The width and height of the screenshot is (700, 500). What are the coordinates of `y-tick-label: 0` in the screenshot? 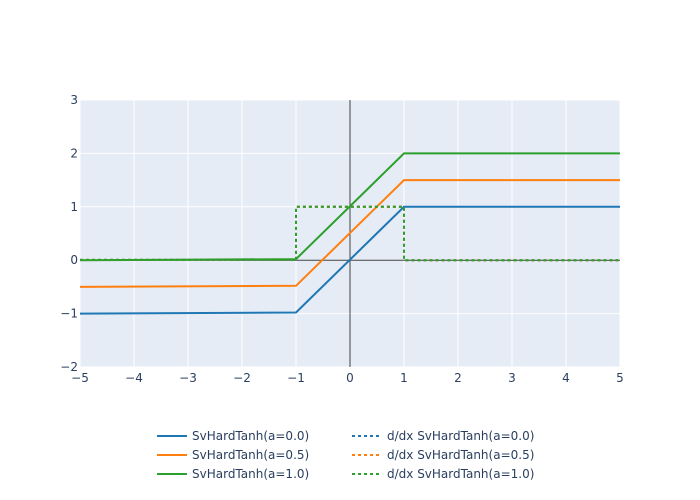 It's located at (74, 260).